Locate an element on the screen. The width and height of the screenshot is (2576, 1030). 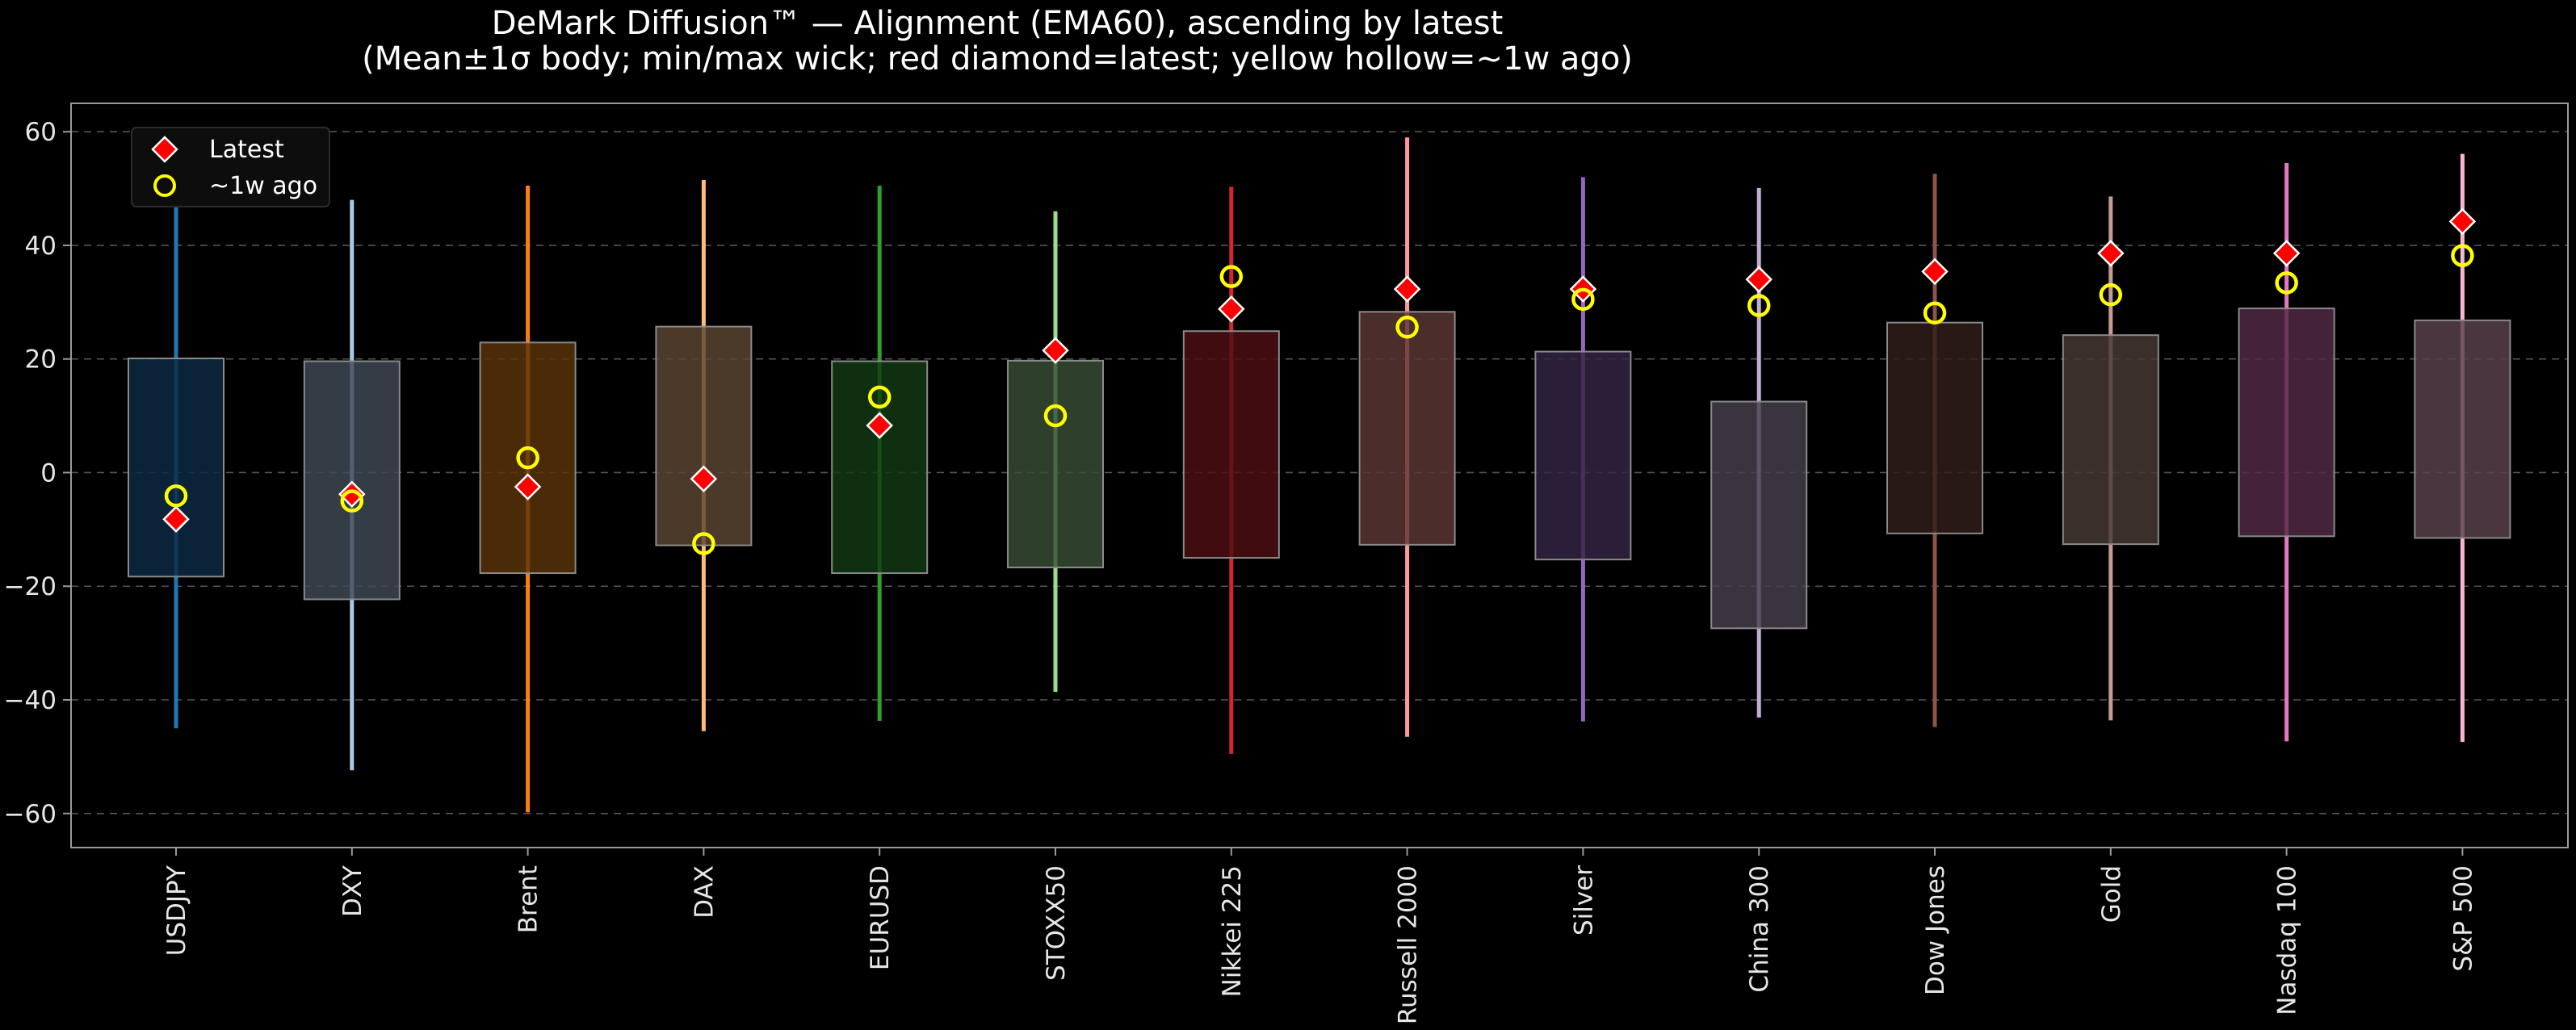
legend: Latest ~1w ago is located at coordinates (230, 167).